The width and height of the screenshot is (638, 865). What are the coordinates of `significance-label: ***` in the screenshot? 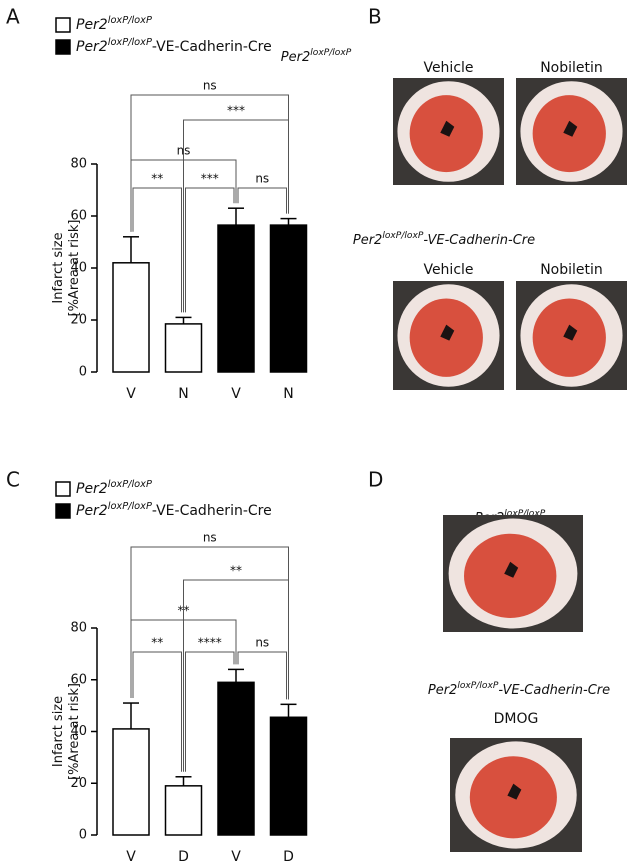 It's located at (236, 111).